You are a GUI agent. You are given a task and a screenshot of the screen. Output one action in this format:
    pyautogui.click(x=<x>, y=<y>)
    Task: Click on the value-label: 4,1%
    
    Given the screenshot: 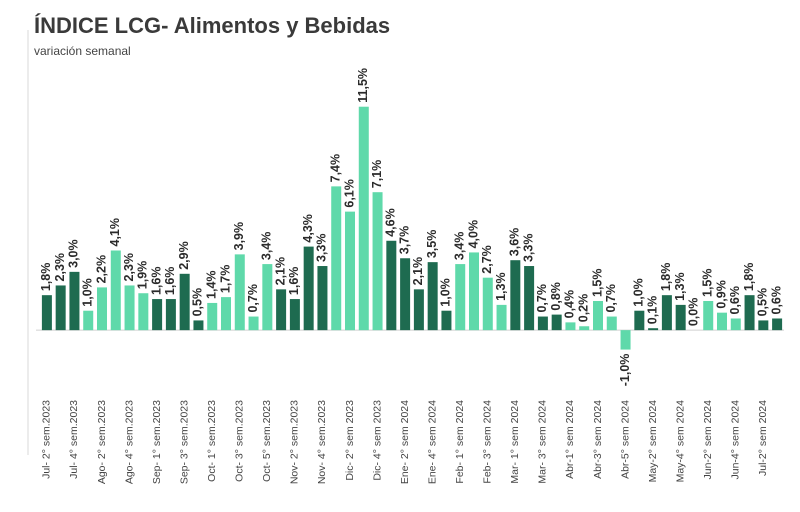 What is the action you would take?
    pyautogui.click(x=115, y=232)
    